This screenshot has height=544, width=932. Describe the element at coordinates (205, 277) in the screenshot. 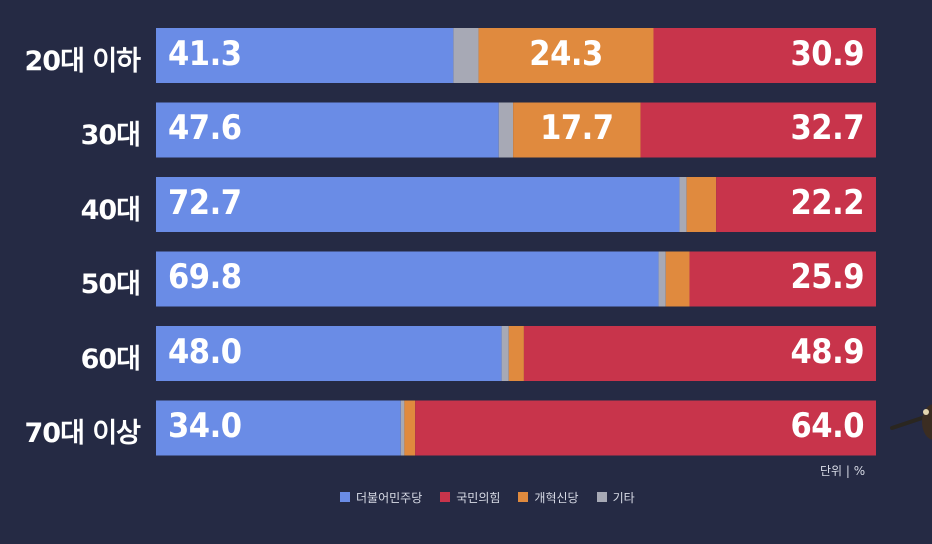

I see `data-label: 69.8` at that location.